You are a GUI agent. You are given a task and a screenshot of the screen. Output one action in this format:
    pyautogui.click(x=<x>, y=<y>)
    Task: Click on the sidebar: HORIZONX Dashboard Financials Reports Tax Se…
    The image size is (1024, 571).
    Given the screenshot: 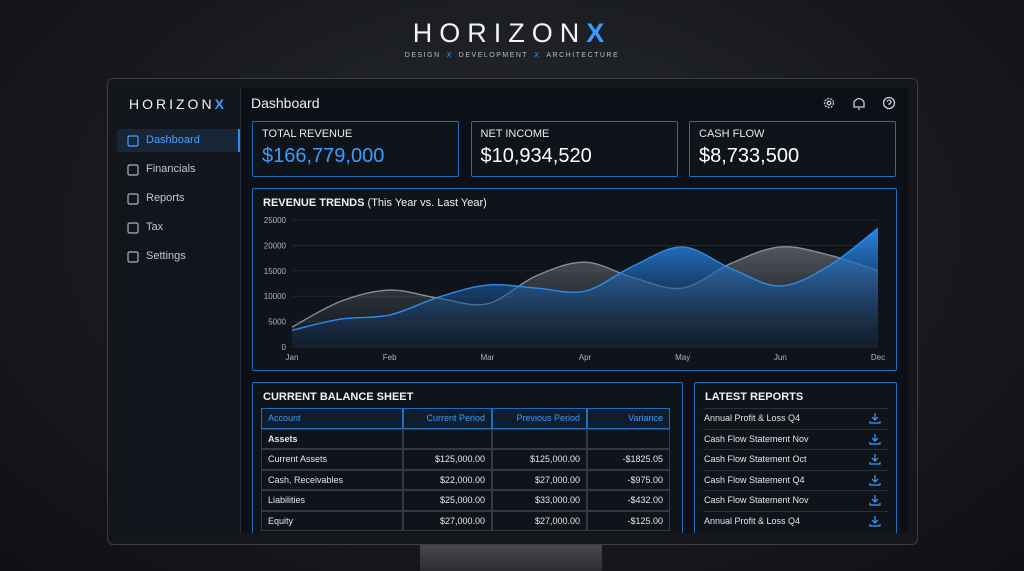 What is the action you would take?
    pyautogui.click(x=179, y=310)
    